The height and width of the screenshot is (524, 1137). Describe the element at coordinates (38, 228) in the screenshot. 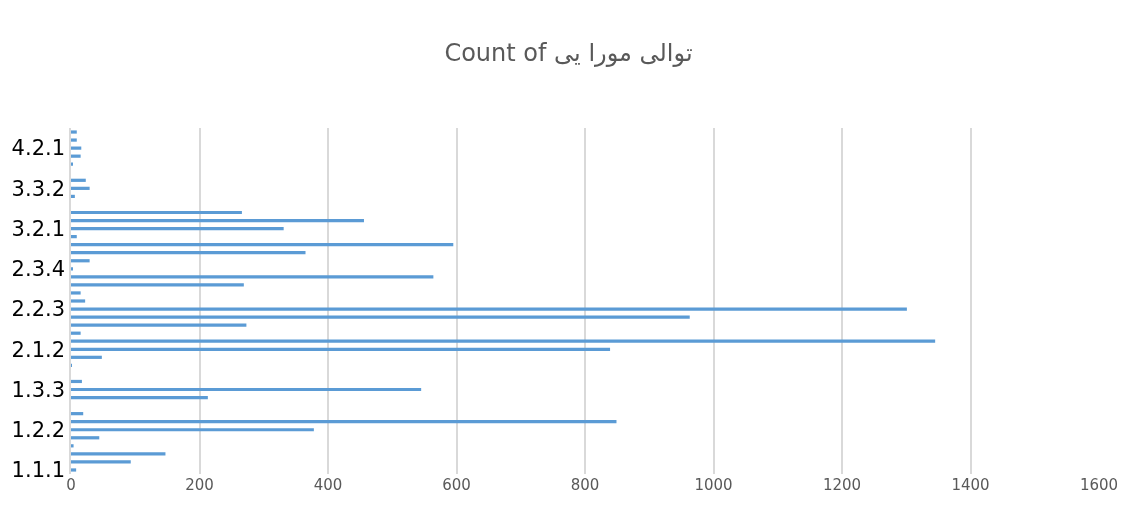

I see `y-tick-label: 3.2.1` at that location.